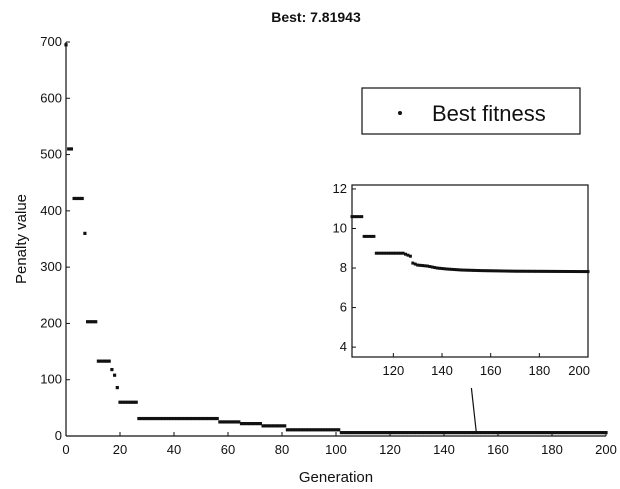 Image resolution: width=620 pixels, height=489 pixels. Describe the element at coordinates (489, 113) in the screenshot. I see `legend-label: Best fitness` at that location.